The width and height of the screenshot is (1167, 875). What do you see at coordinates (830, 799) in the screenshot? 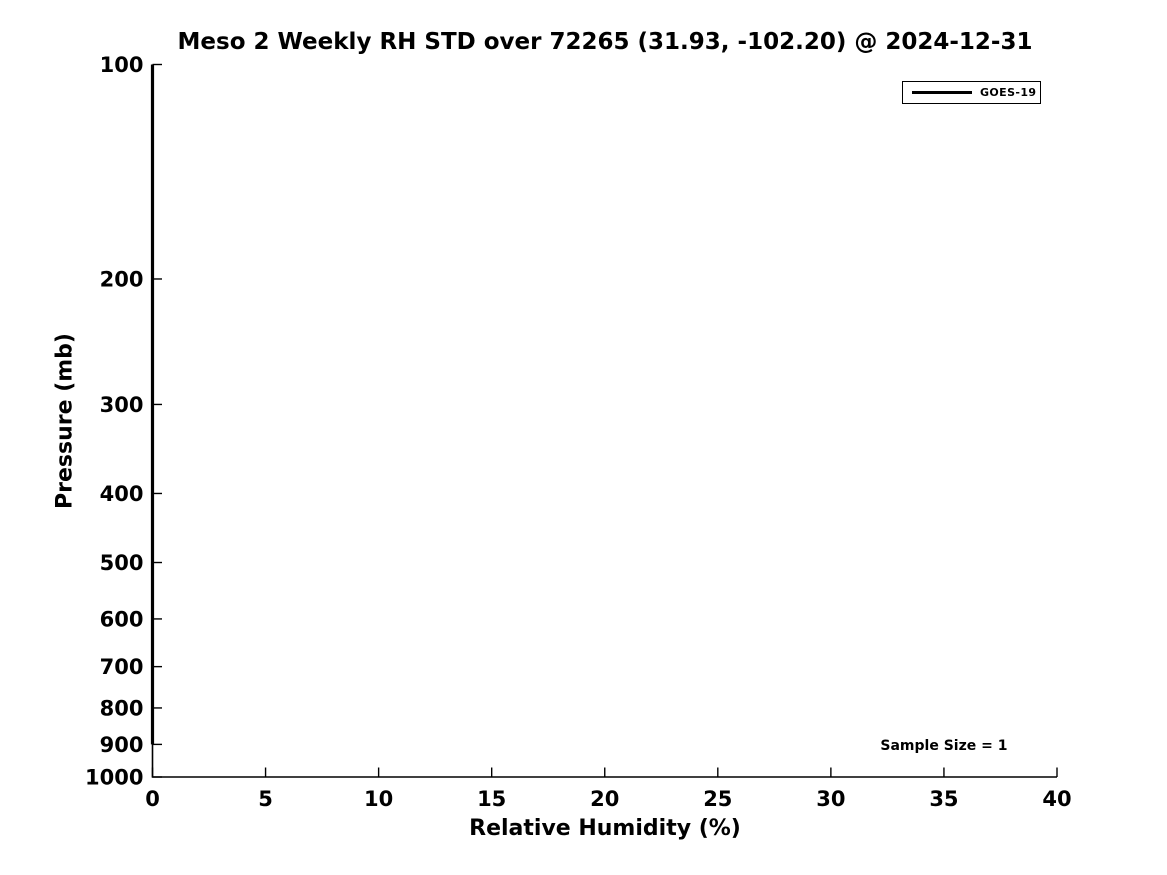
I see `x-tick-label: 30` at bounding box center [830, 799].